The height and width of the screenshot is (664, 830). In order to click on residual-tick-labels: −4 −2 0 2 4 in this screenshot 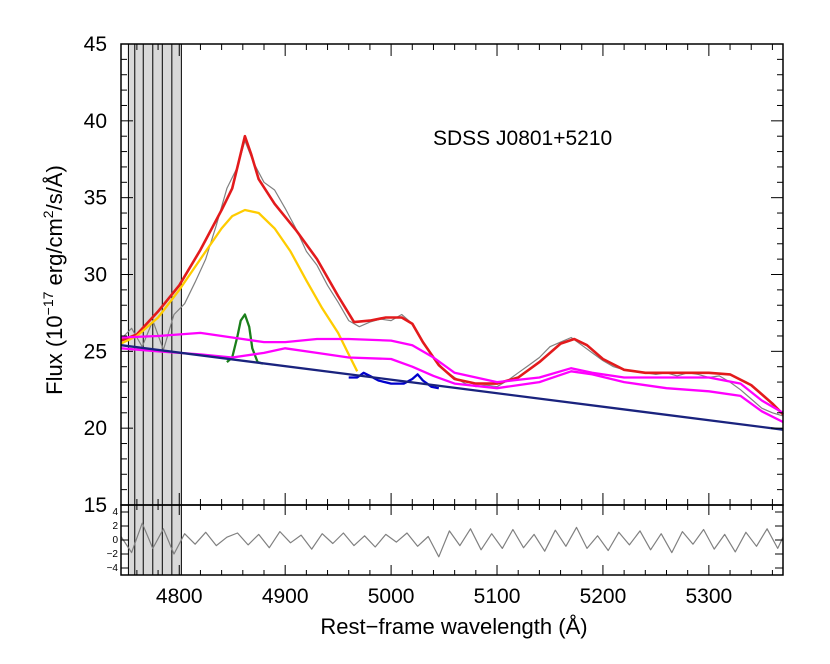, I will do `click(113, 540)`.